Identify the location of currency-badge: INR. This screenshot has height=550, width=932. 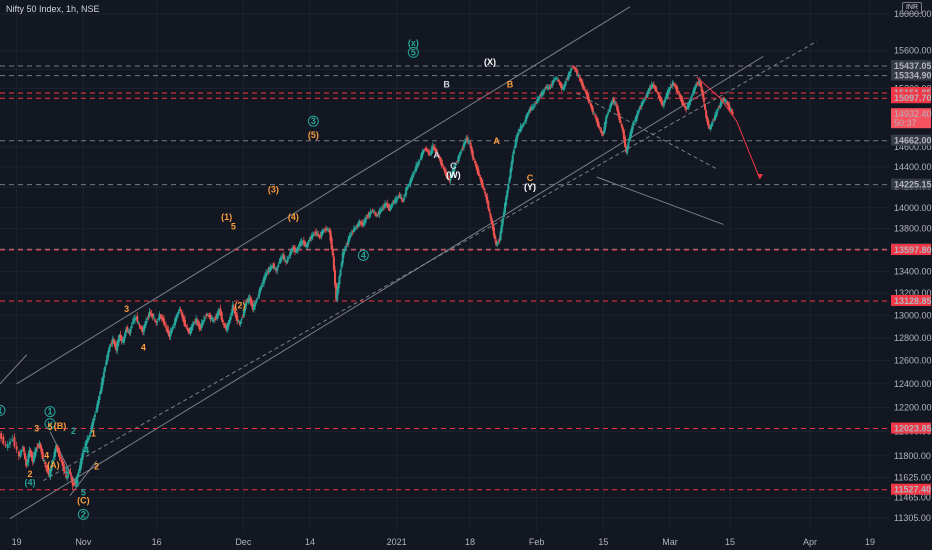
(912, 8).